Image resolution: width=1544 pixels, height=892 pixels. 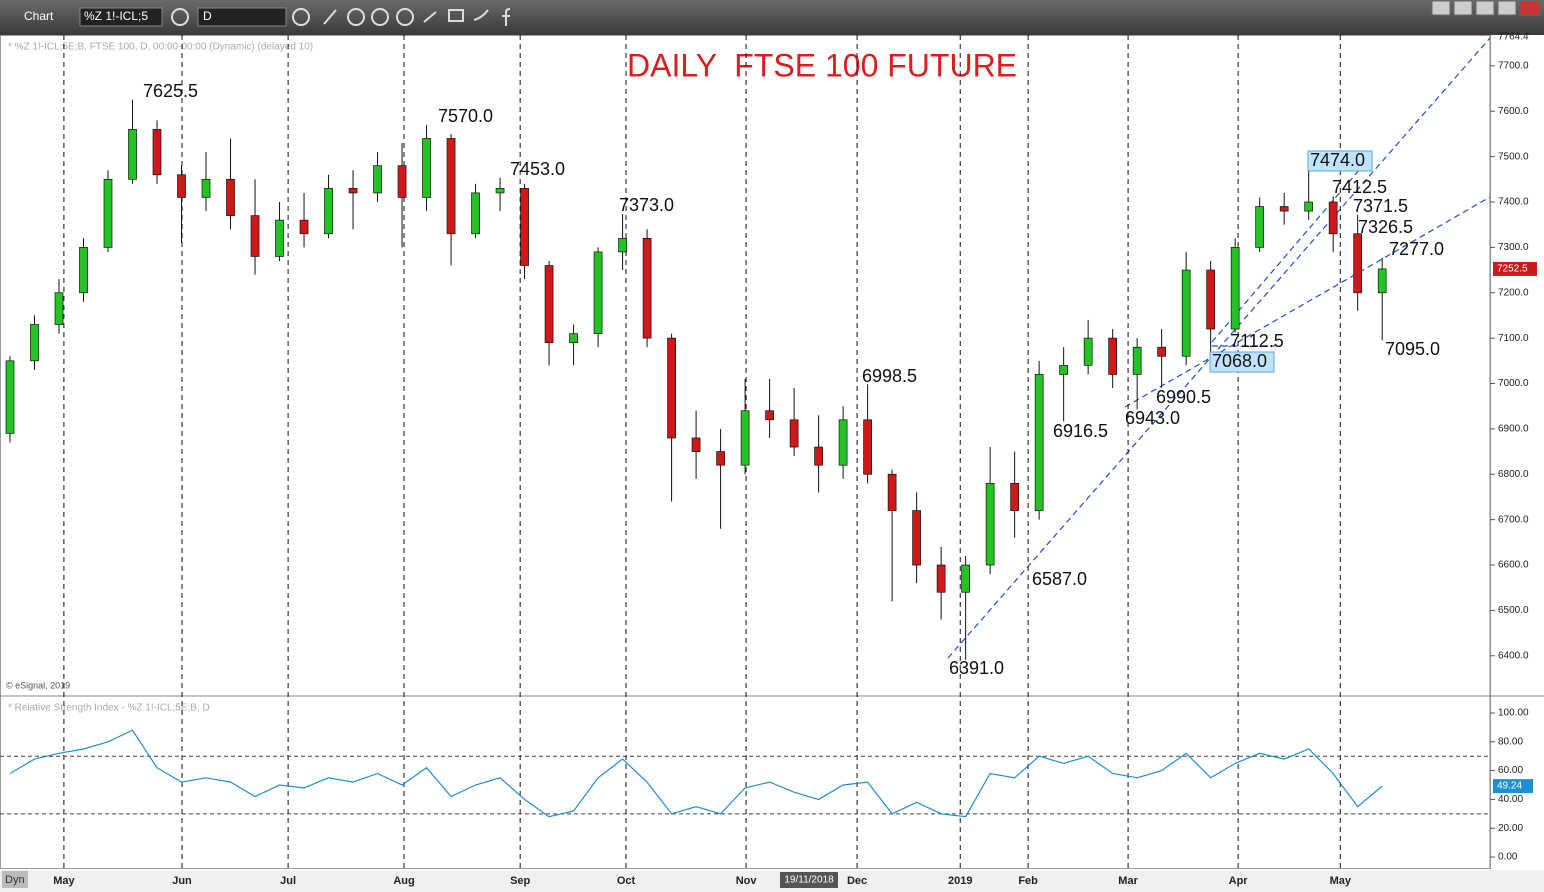 What do you see at coordinates (1513, 202) in the screenshot?
I see `y-tick-label: 7400.0` at bounding box center [1513, 202].